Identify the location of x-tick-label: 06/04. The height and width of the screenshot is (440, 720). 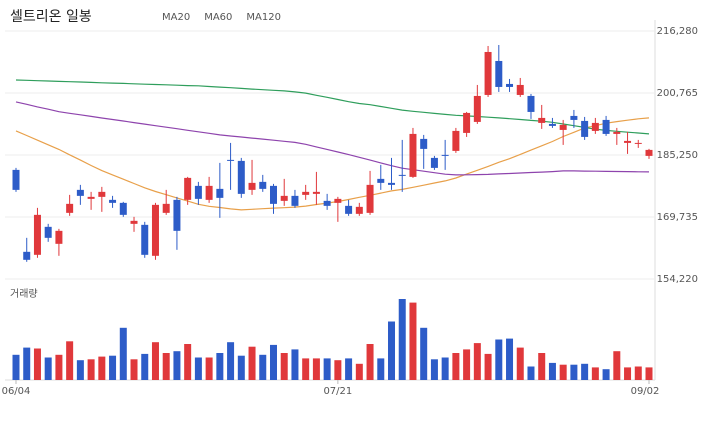
(16, 391).